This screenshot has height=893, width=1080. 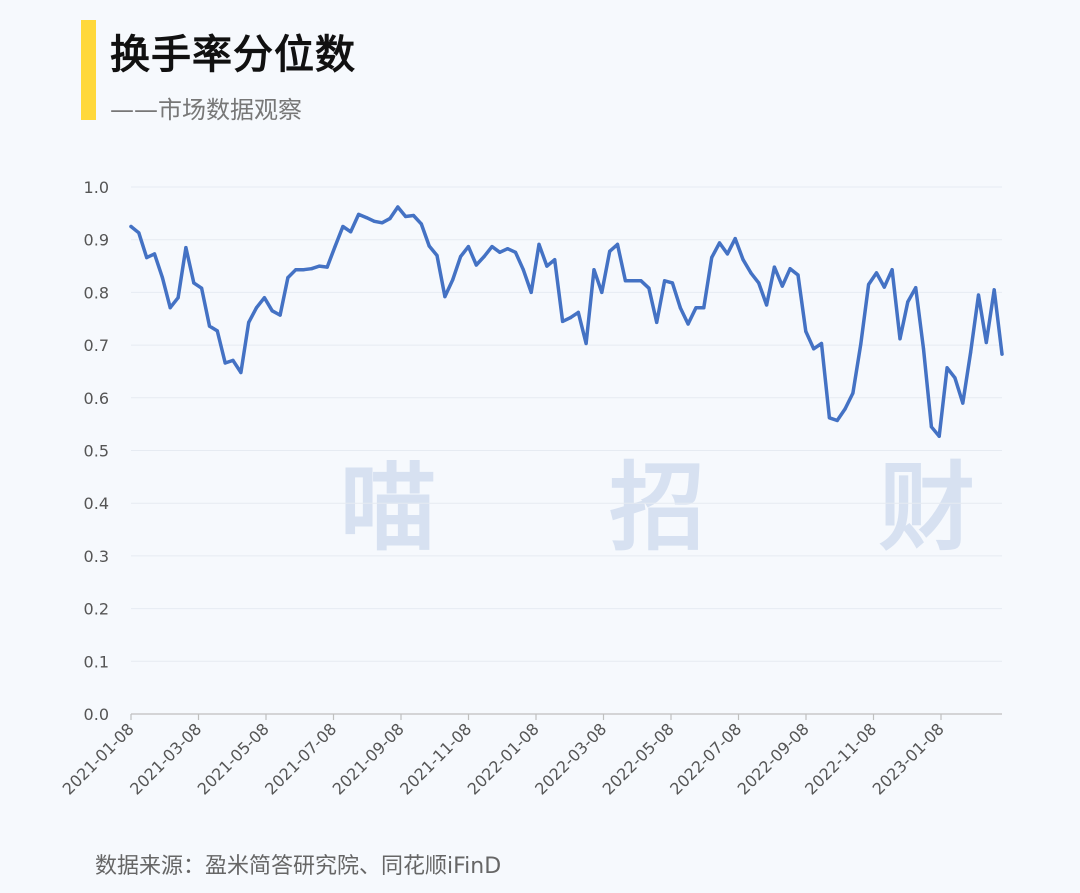 I want to click on page-title: 换手率分位数, so click(x=233, y=55).